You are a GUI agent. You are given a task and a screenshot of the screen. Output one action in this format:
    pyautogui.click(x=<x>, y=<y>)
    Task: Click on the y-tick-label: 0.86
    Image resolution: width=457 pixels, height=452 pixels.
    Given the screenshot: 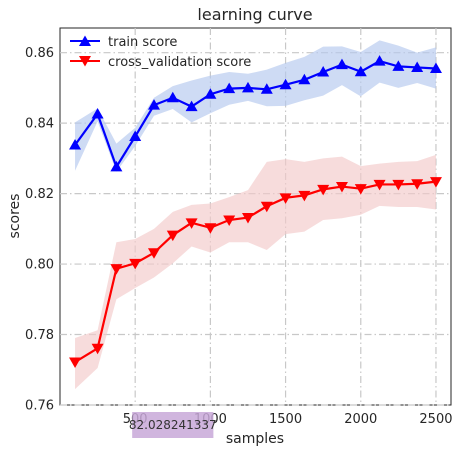 What is the action you would take?
    pyautogui.click(x=39, y=53)
    